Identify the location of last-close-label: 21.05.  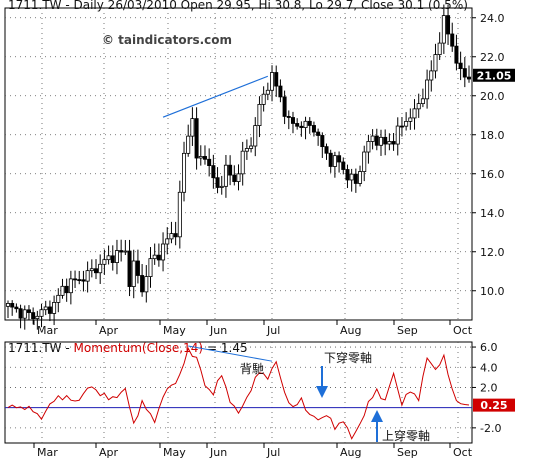
(494, 75).